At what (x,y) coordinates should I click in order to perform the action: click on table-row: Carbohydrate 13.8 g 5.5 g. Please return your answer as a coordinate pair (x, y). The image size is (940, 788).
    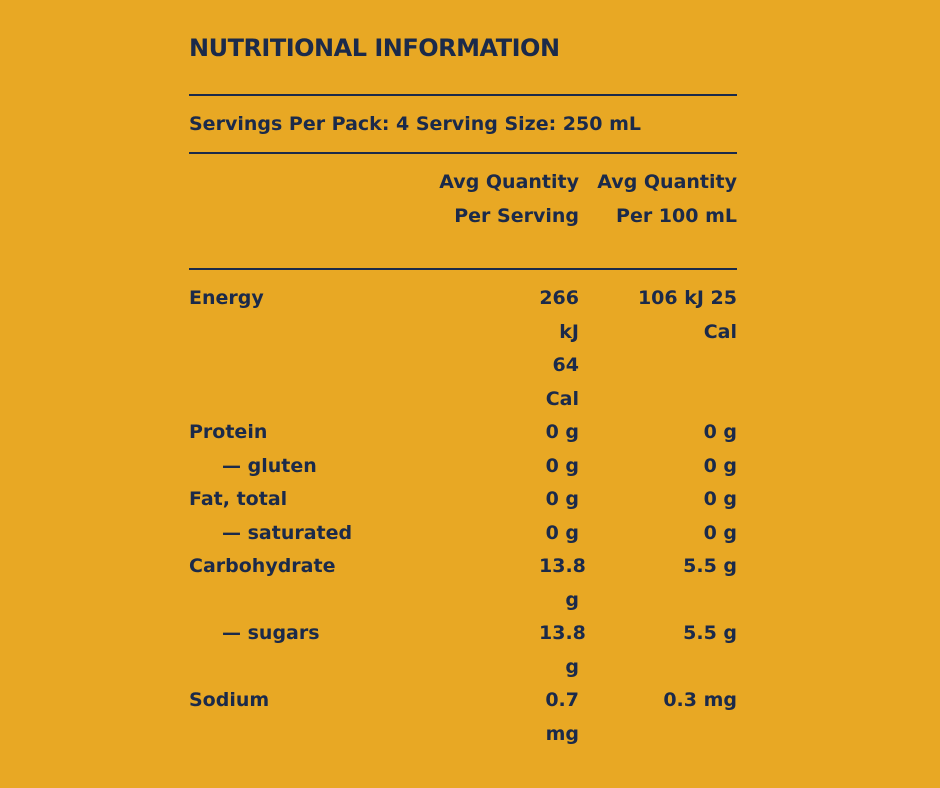
    Looking at the image, I should click on (463, 583).